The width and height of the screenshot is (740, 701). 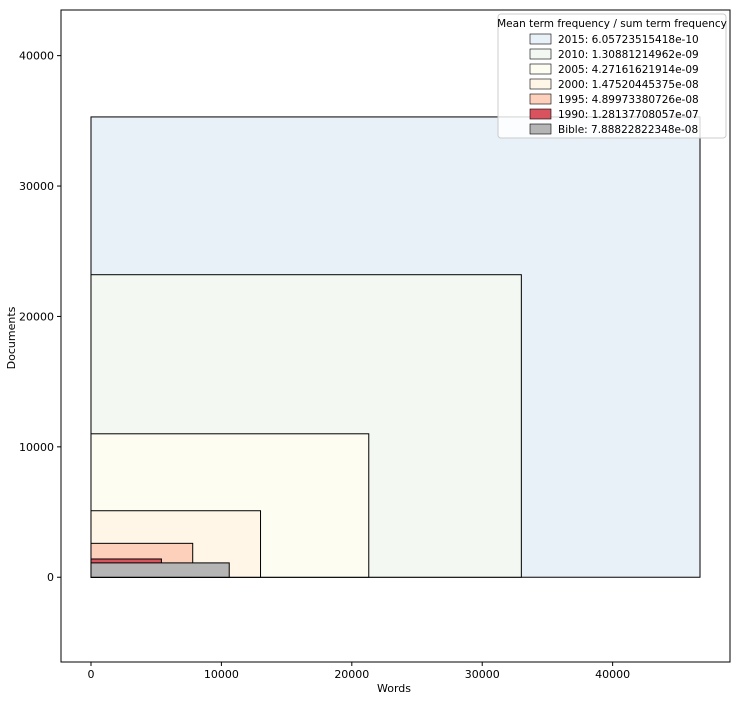 What do you see at coordinates (628, 85) in the screenshot?
I see `legend-label-2000: 2000: 1.47520445375e-08` at bounding box center [628, 85].